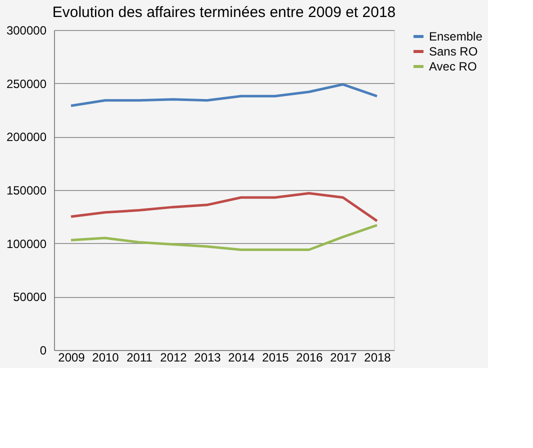 The width and height of the screenshot is (533, 448). I want to click on x-tick-label: 2014, so click(242, 357).